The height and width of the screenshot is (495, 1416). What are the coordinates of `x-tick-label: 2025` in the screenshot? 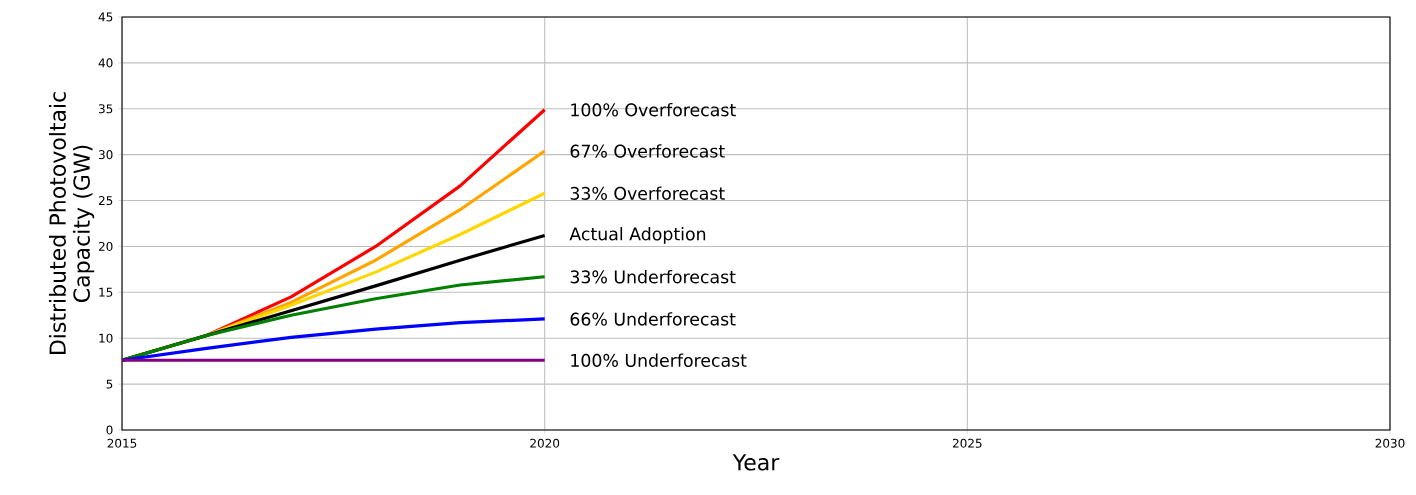 It's located at (967, 443).